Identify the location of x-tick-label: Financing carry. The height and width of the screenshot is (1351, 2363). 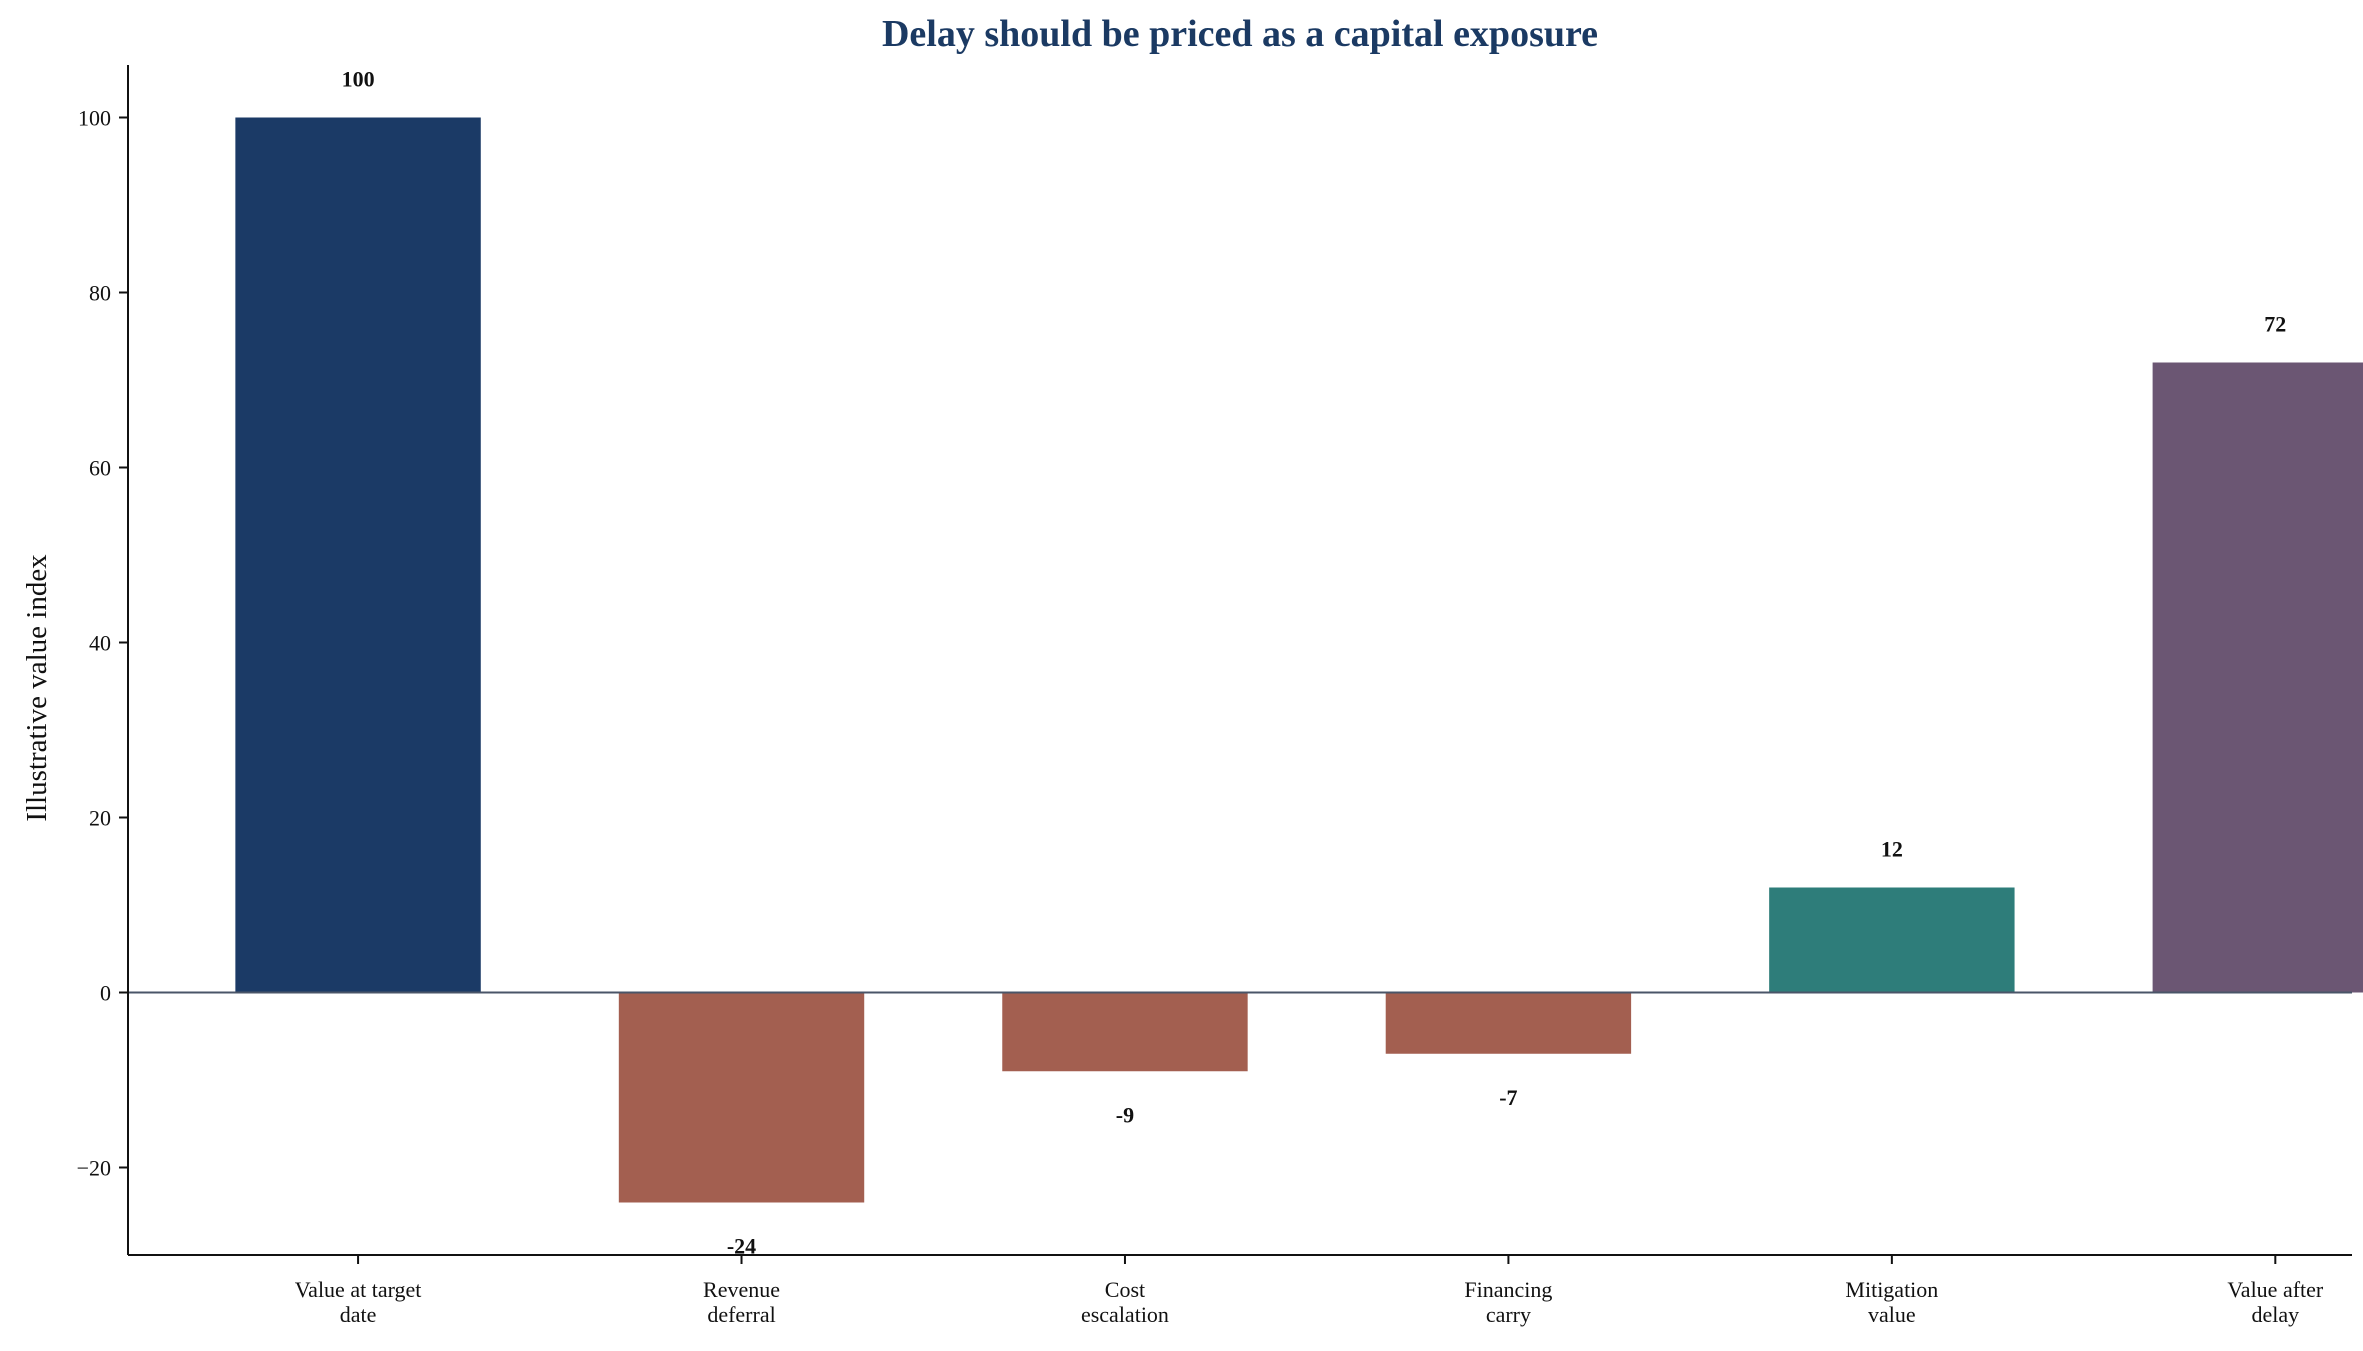
(1508, 1302).